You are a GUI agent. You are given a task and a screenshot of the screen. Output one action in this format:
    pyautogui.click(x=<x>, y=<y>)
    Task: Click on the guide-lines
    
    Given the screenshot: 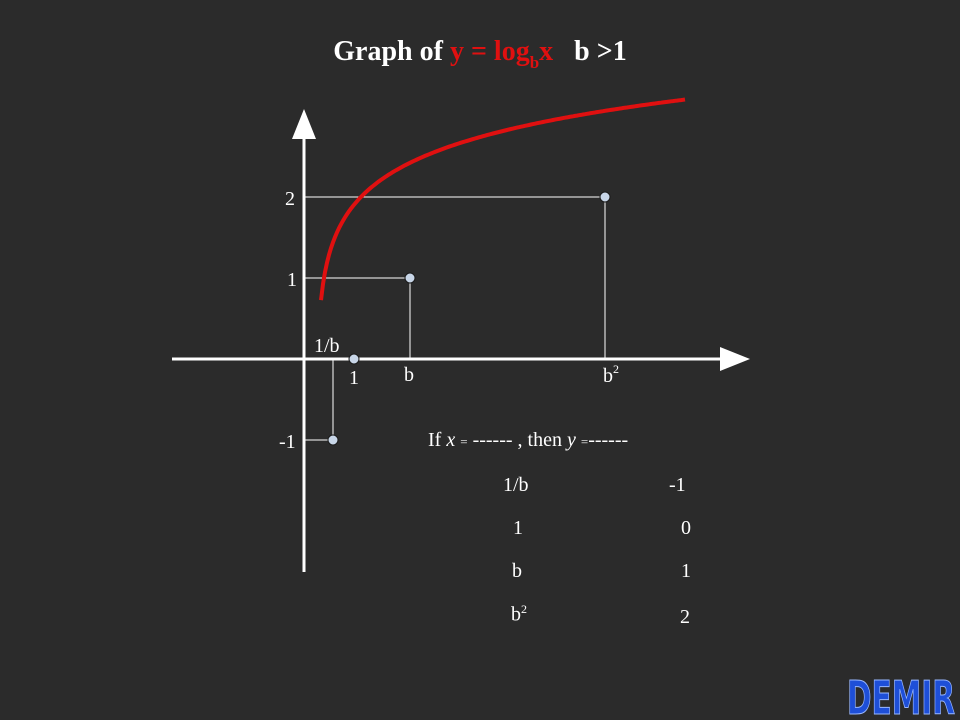 What is the action you would take?
    pyautogui.click(x=455, y=318)
    